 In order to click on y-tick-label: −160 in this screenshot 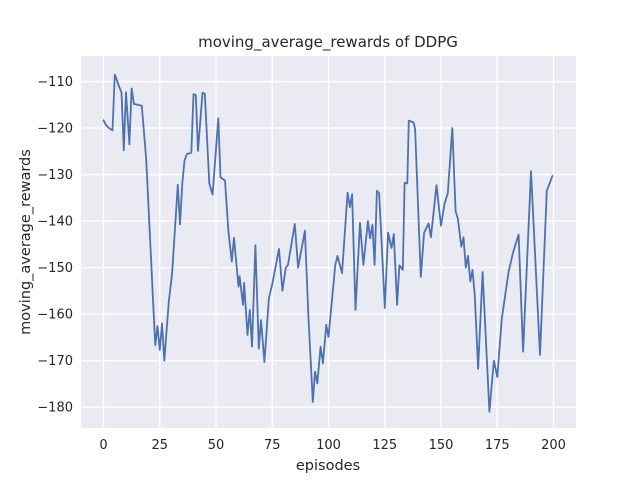, I will do `click(55, 315)`.